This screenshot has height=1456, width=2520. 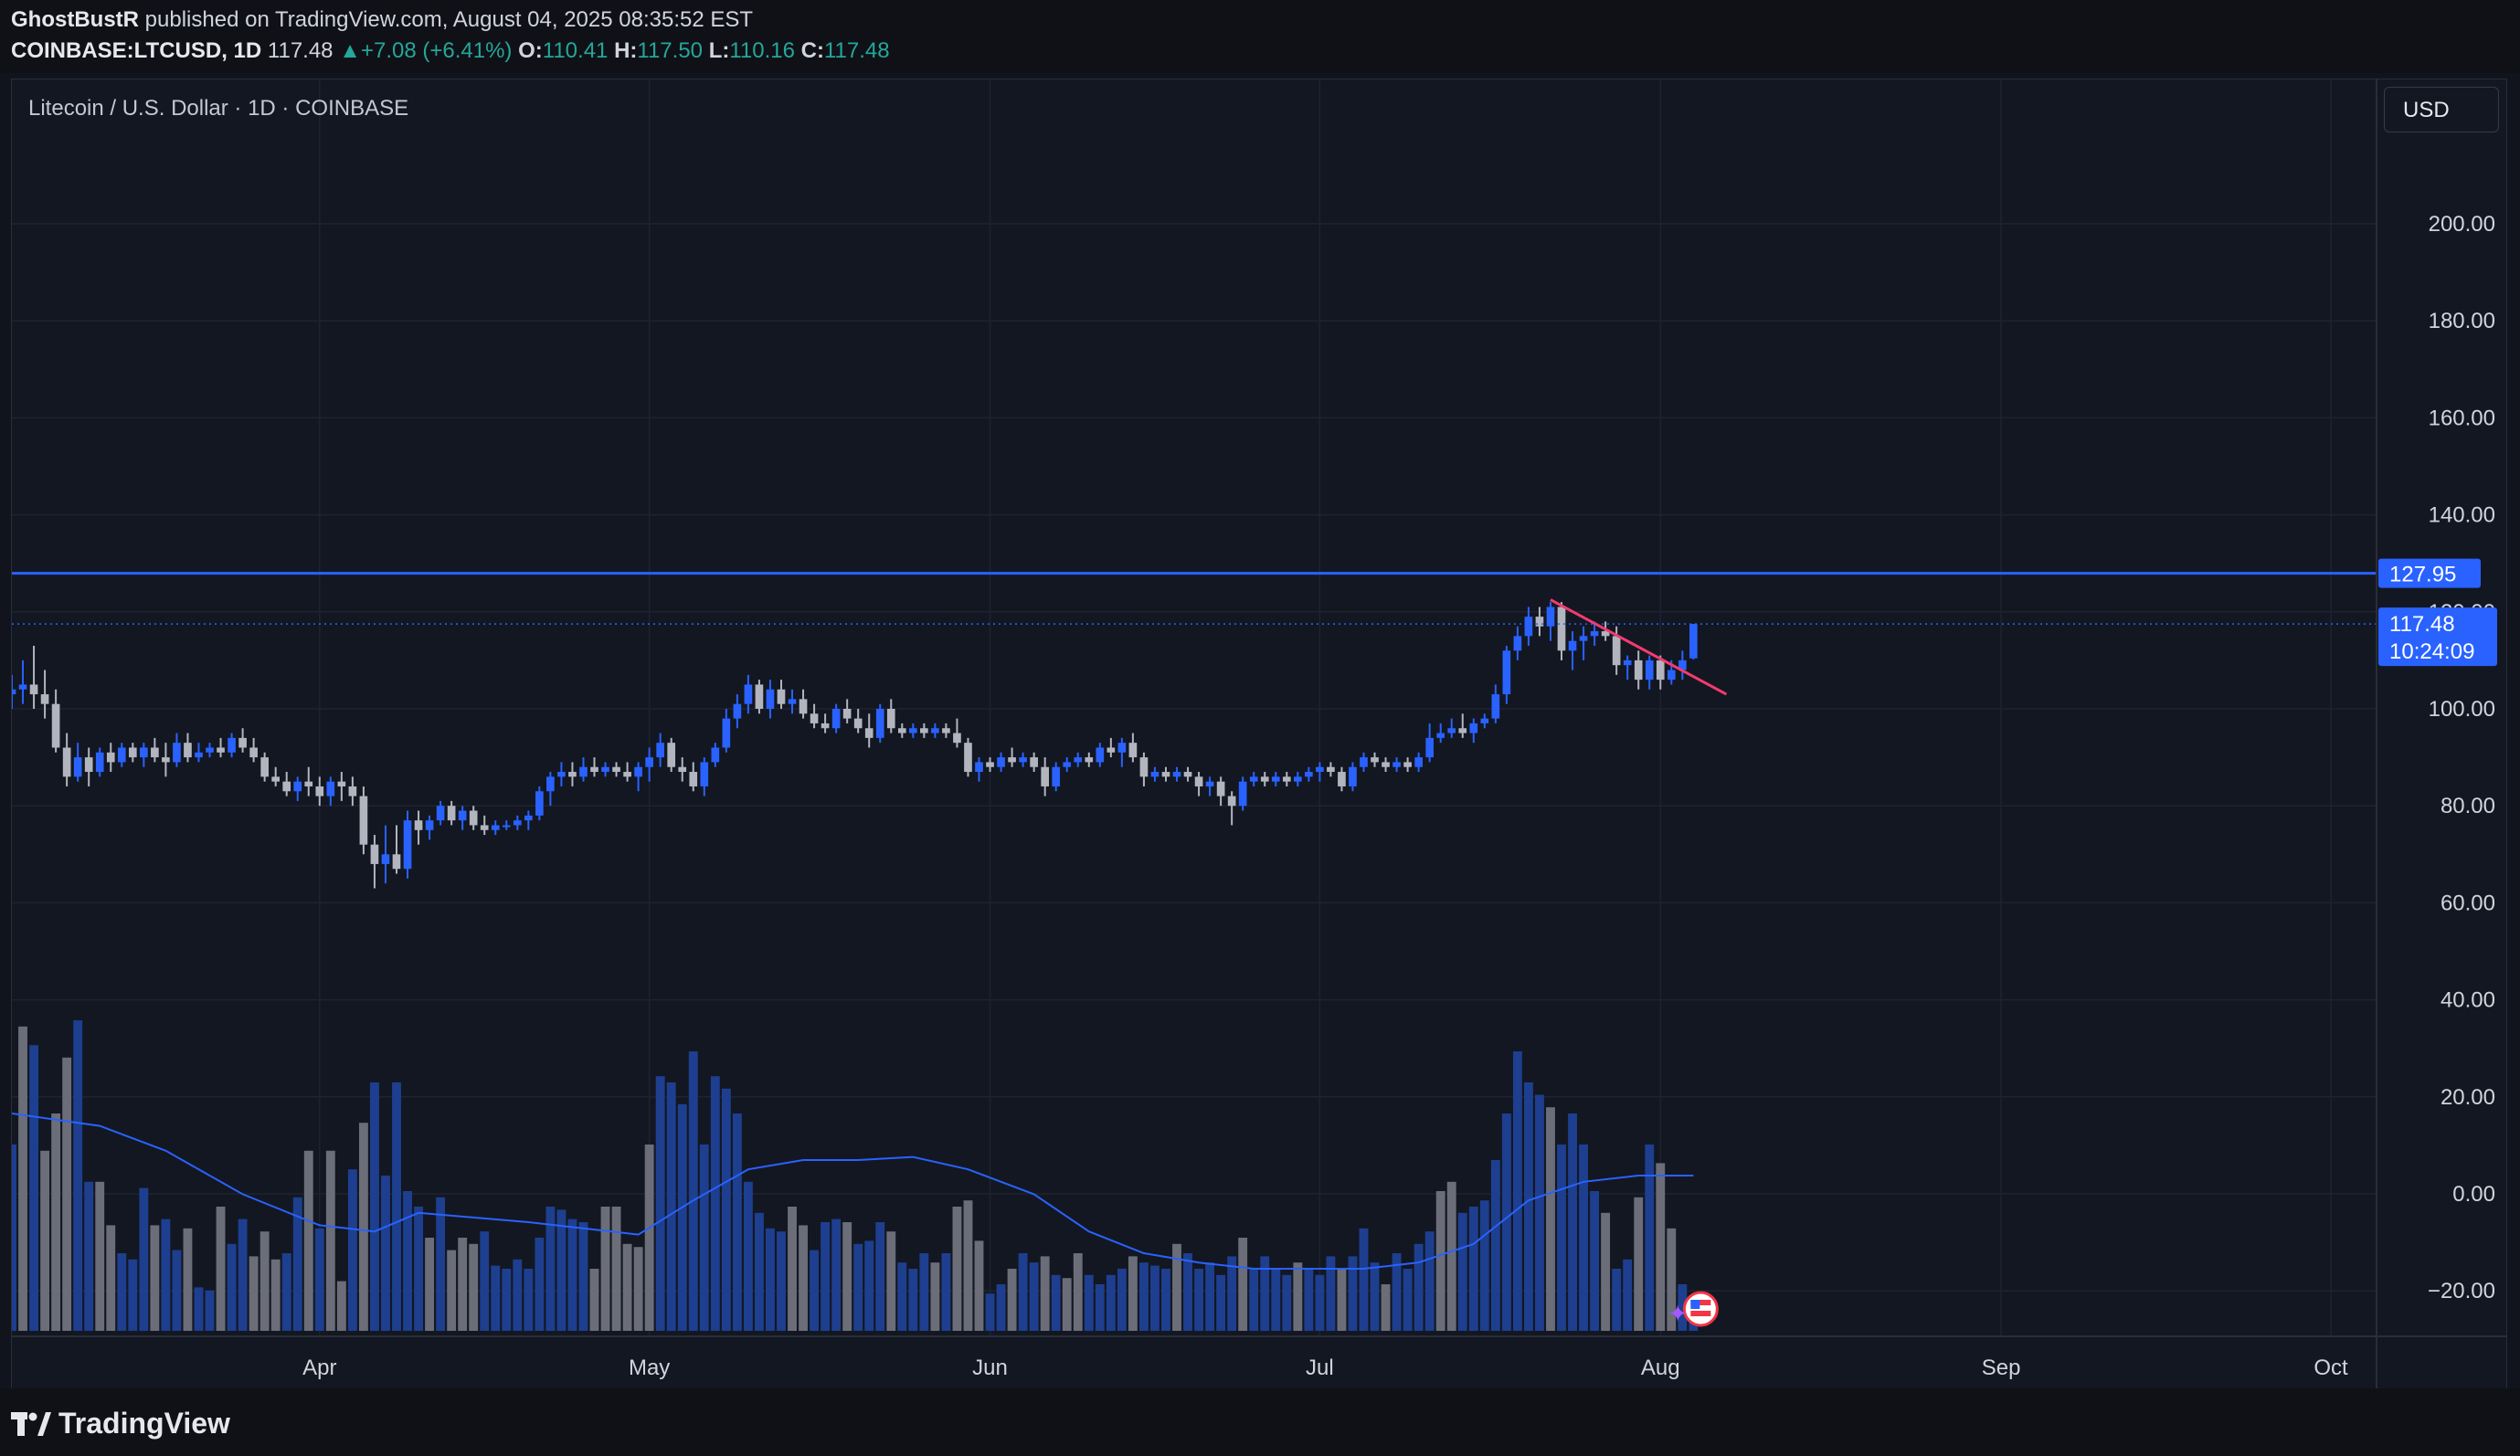 I want to click on author-name: GhostBustR, so click(x=75, y=20).